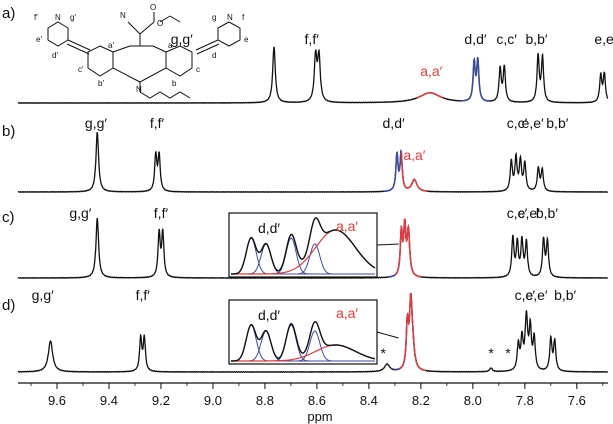 This screenshot has width=613, height=424. What do you see at coordinates (39, 39) in the screenshot?
I see `label-e-prime: e′` at bounding box center [39, 39].